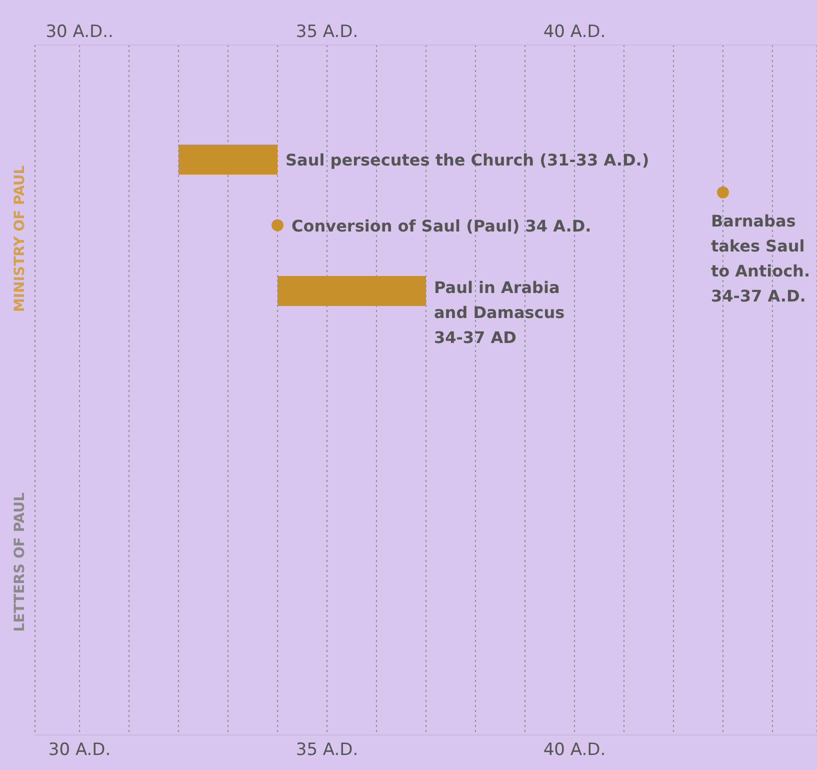 The width and height of the screenshot is (817, 770). Describe the element at coordinates (327, 750) in the screenshot. I see `x-tick-label: 35 A.D.` at that location.